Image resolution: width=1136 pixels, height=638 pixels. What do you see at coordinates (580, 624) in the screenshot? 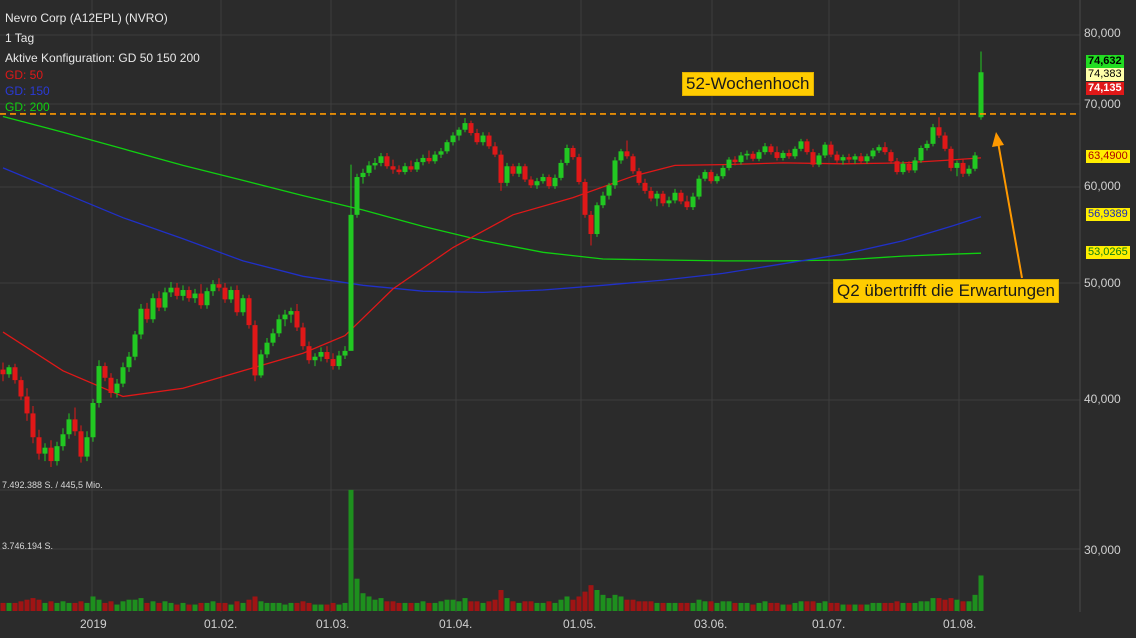
I see `x-tick-may: 01.05.` at bounding box center [580, 624].